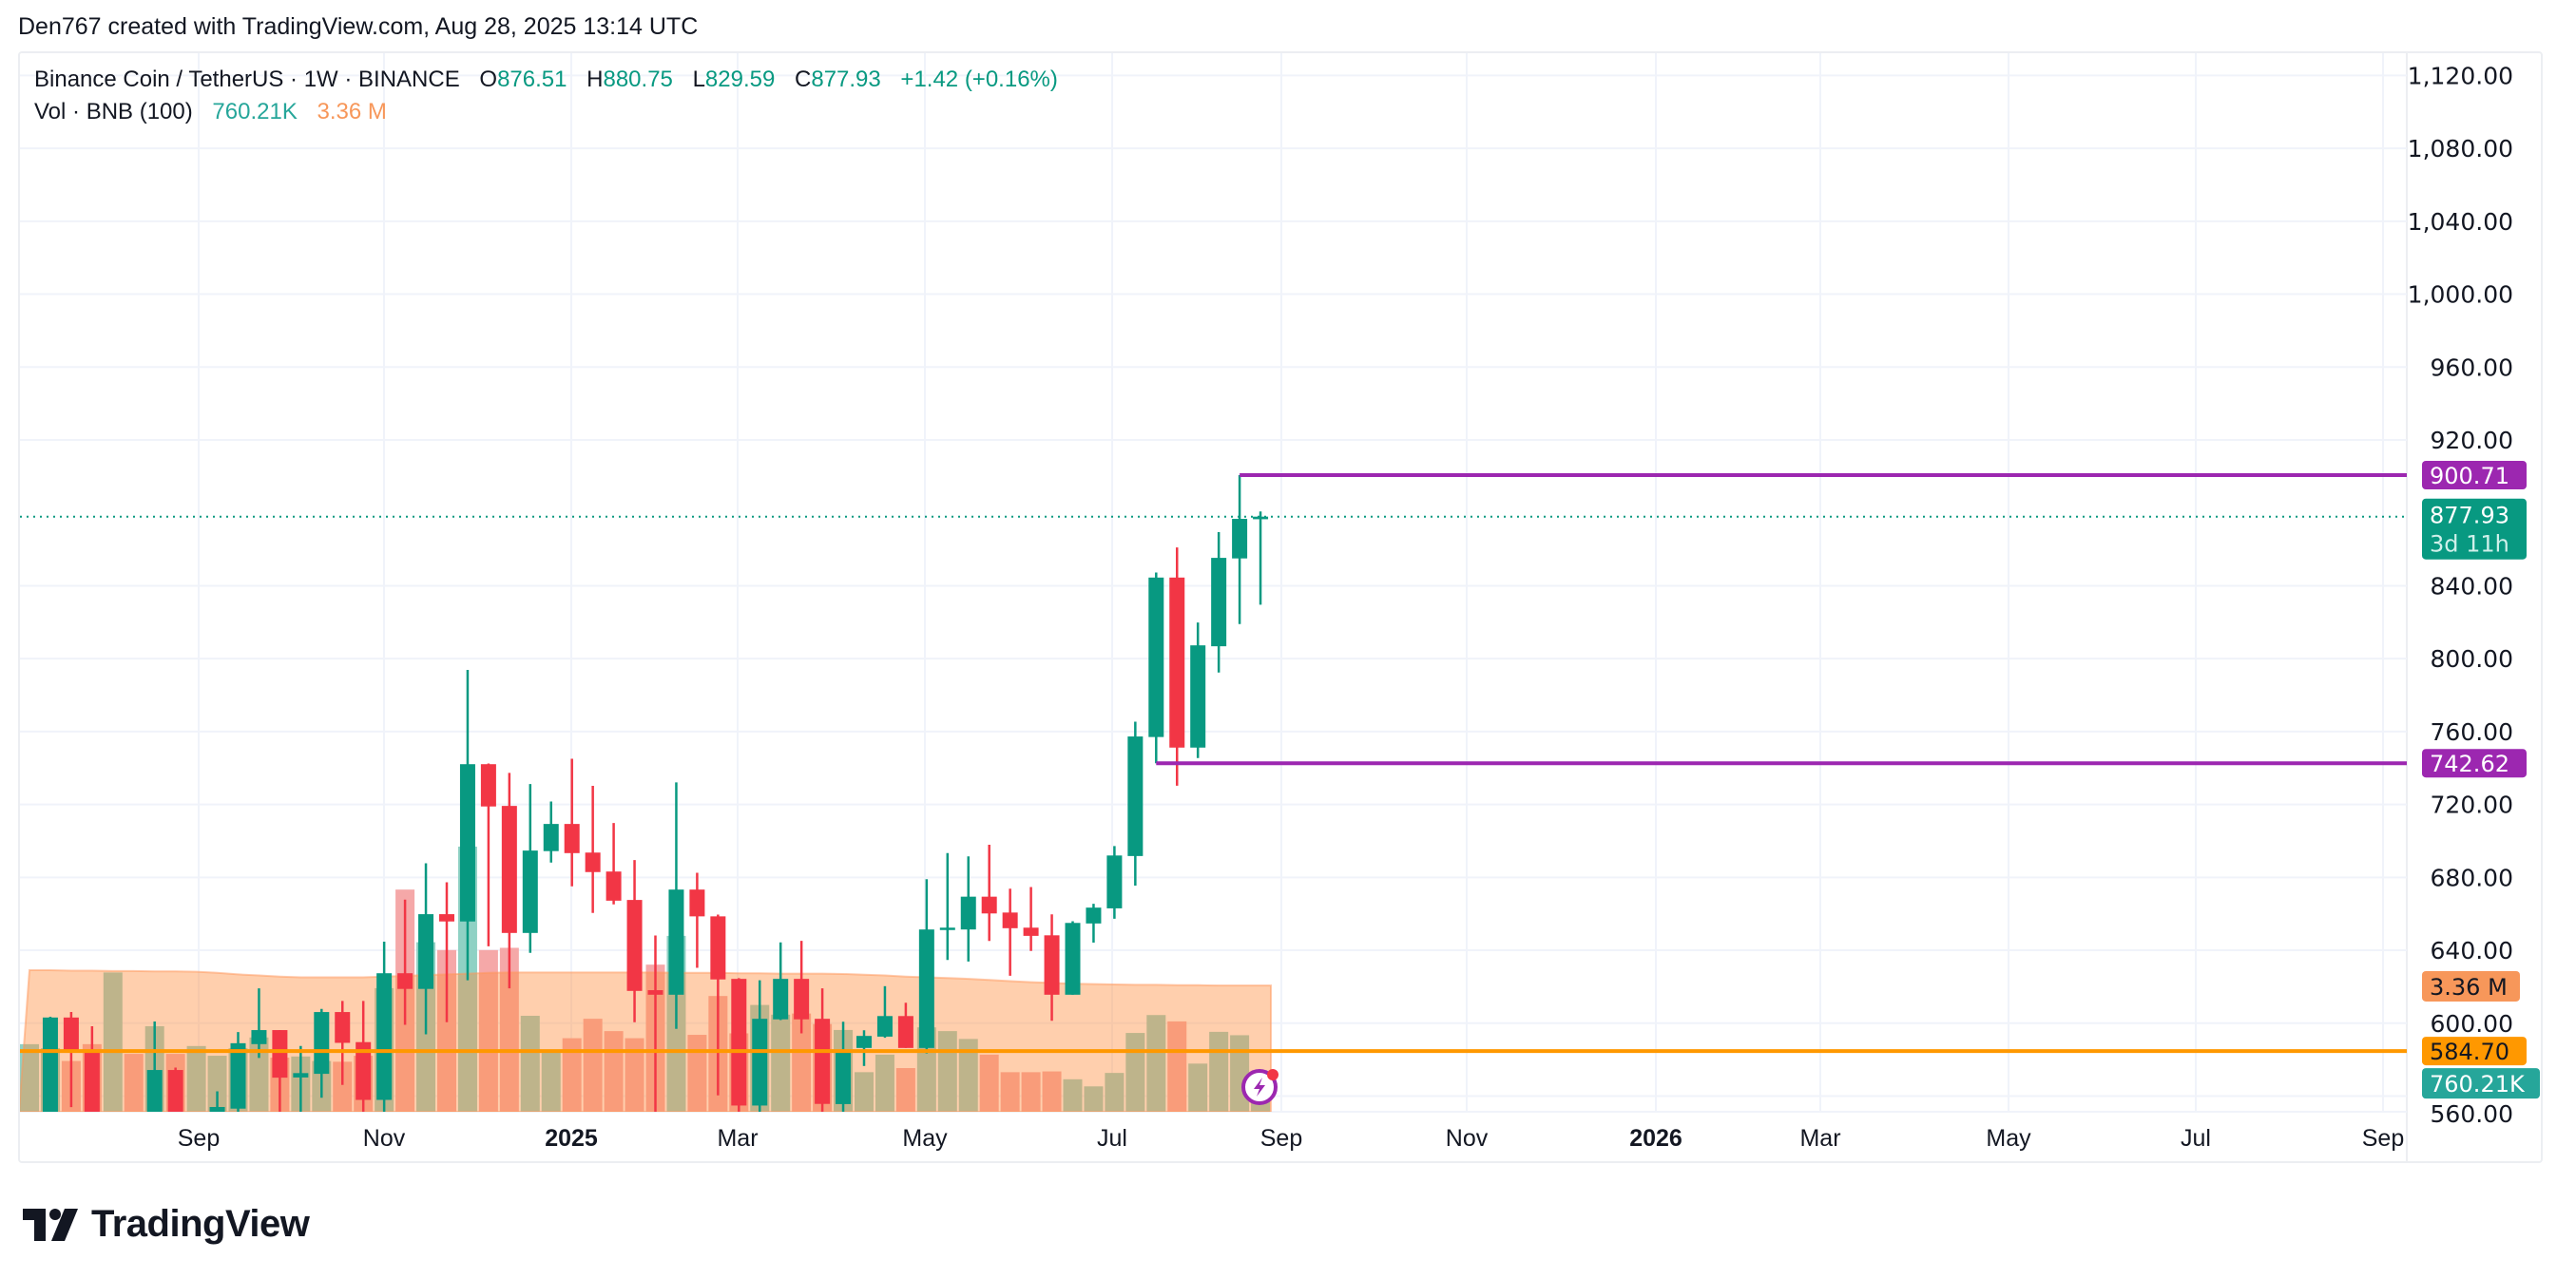 The width and height of the screenshot is (2576, 1279). What do you see at coordinates (2196, 1139) in the screenshot?
I see `time-tick-label: Jul` at bounding box center [2196, 1139].